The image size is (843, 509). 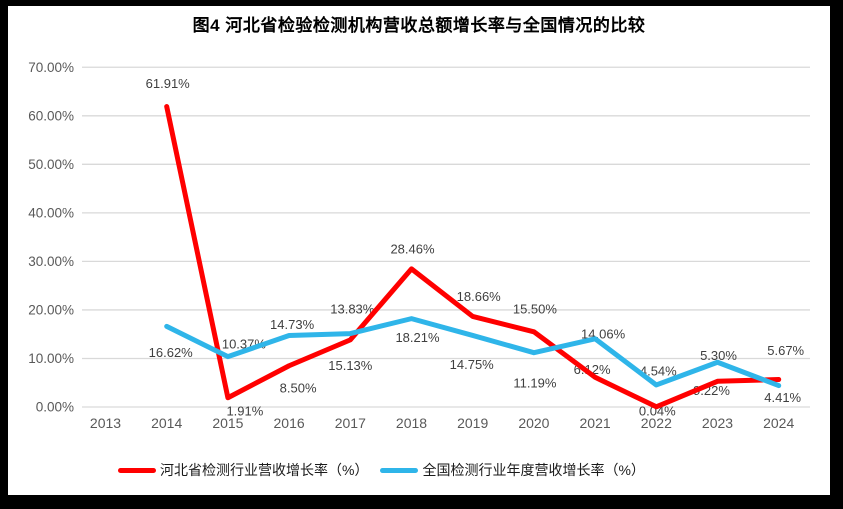 What do you see at coordinates (171, 352) in the screenshot?
I see `data-label-national: 16.62%` at bounding box center [171, 352].